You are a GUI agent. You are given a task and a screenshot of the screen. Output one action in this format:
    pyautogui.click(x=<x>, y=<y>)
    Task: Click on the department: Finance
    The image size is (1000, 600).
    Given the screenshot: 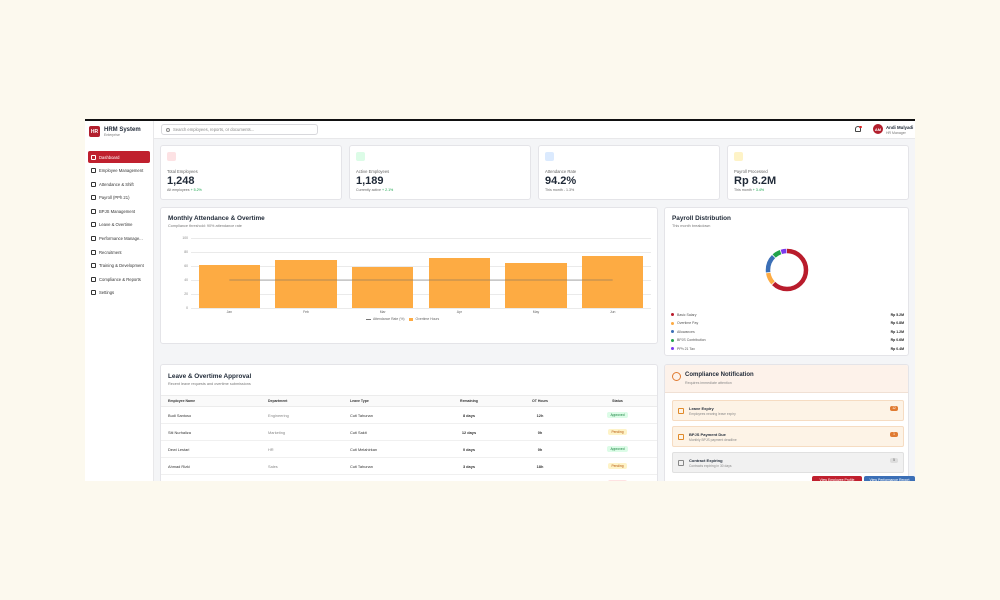 What is the action you would take?
    pyautogui.click(x=302, y=477)
    